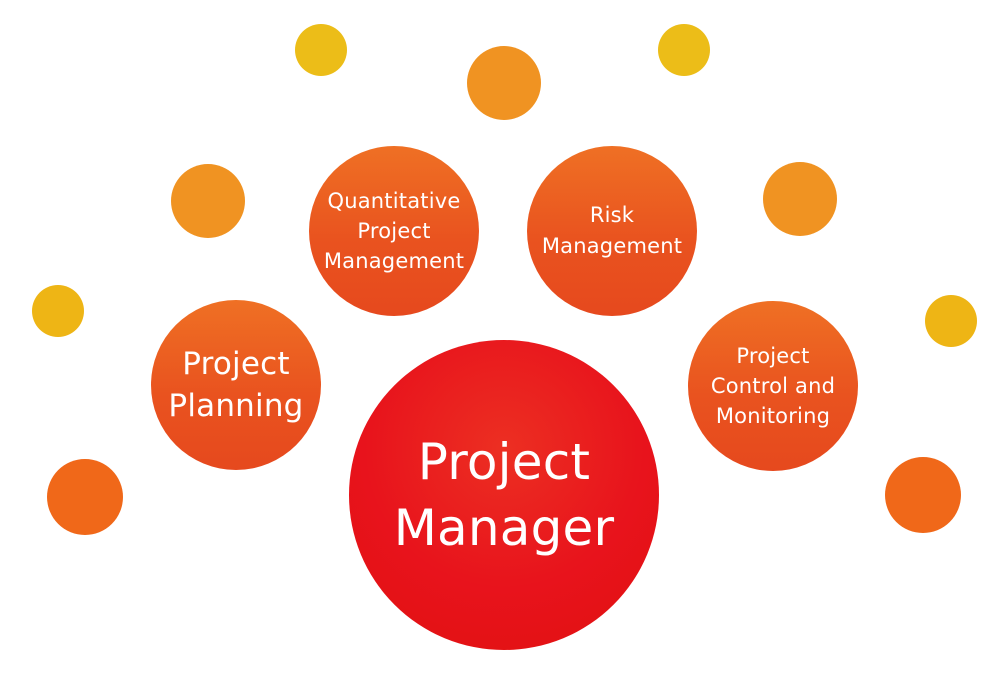  Describe the element at coordinates (504, 83) in the screenshot. I see `decorative-dot-amber-top-center` at that location.